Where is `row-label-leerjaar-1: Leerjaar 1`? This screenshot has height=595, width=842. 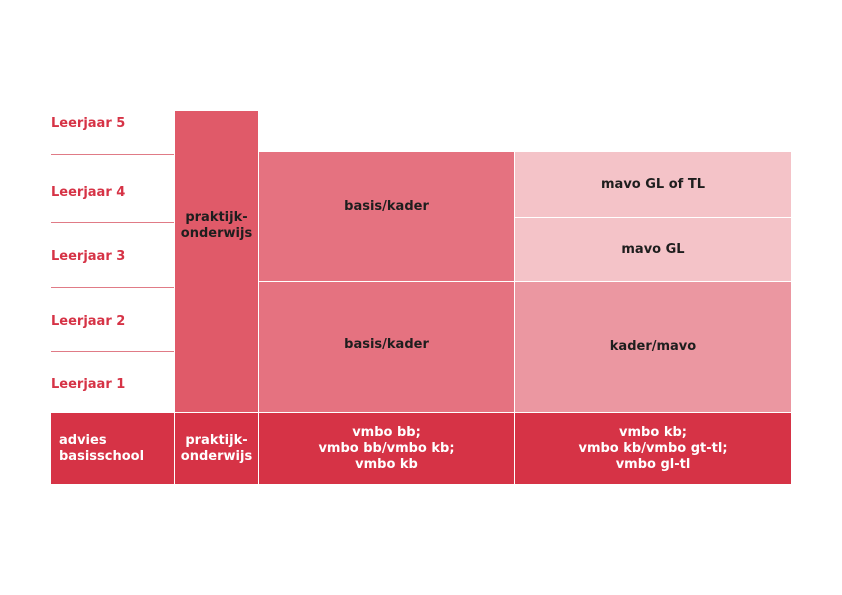 row-label-leerjaar-1: Leerjaar 1 is located at coordinates (88, 384).